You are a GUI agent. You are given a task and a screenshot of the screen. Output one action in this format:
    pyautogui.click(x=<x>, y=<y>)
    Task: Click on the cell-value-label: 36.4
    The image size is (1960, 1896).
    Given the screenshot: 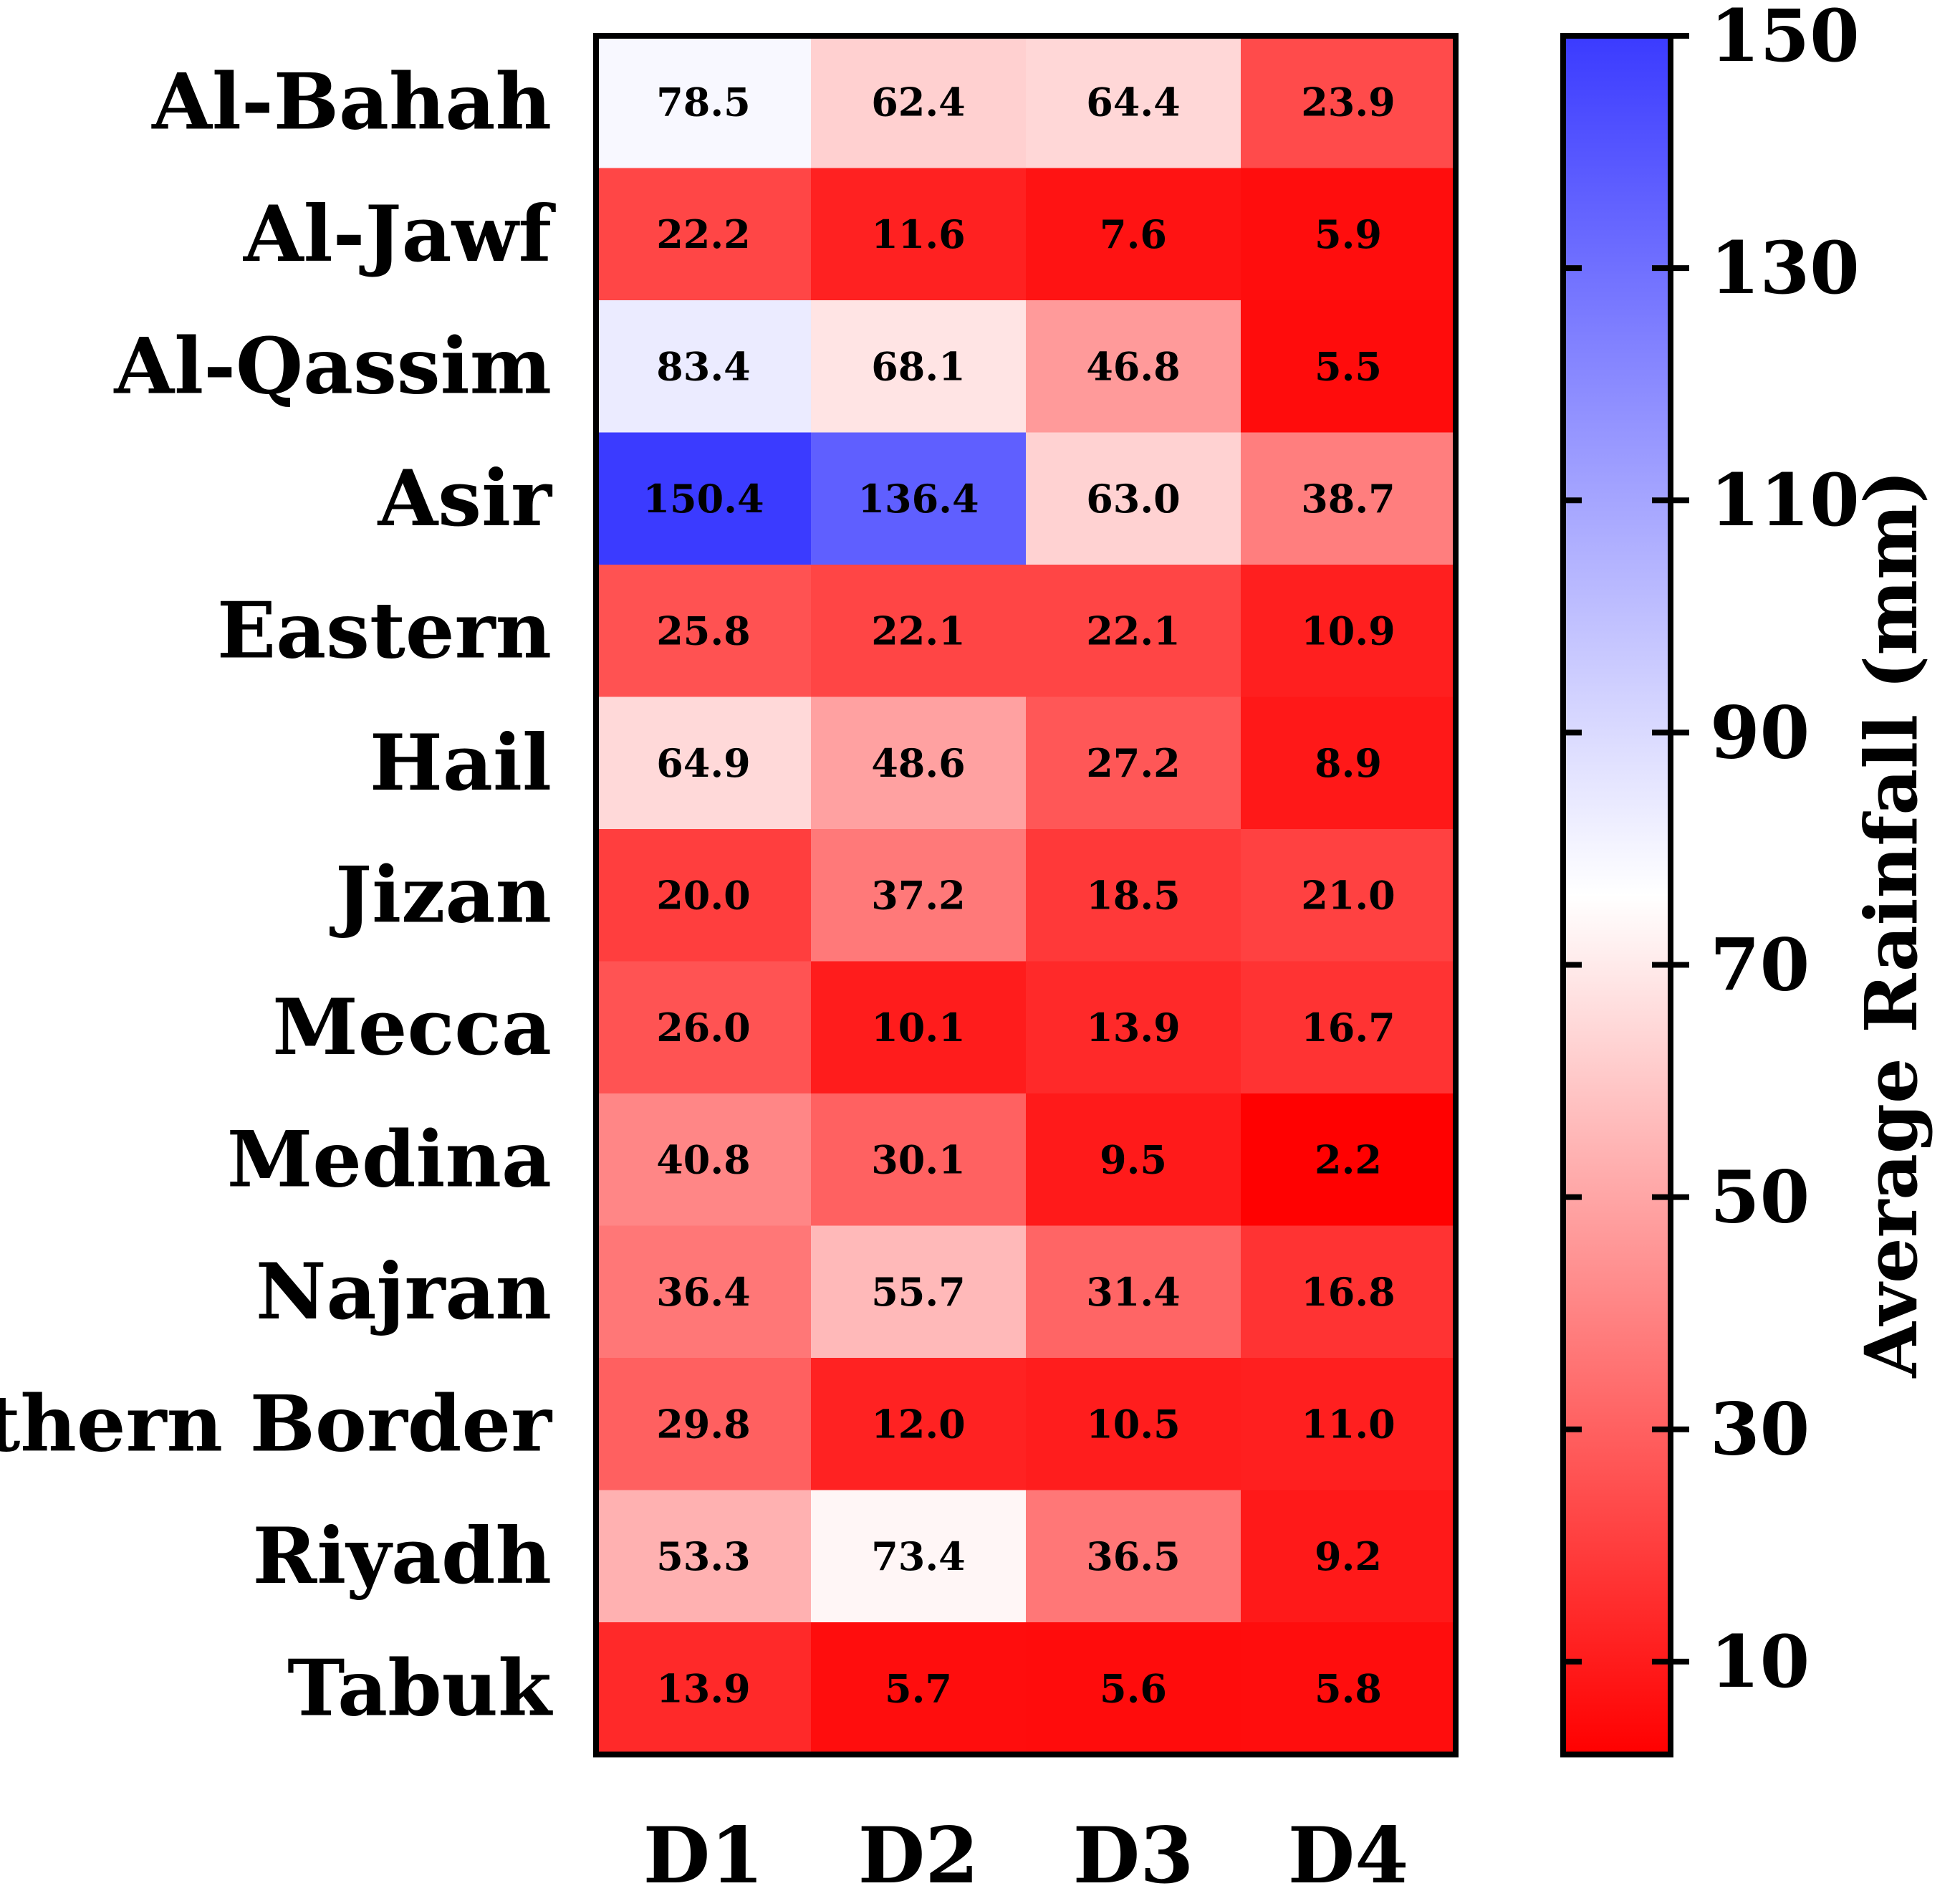 What is the action you would take?
    pyautogui.click(x=704, y=1292)
    